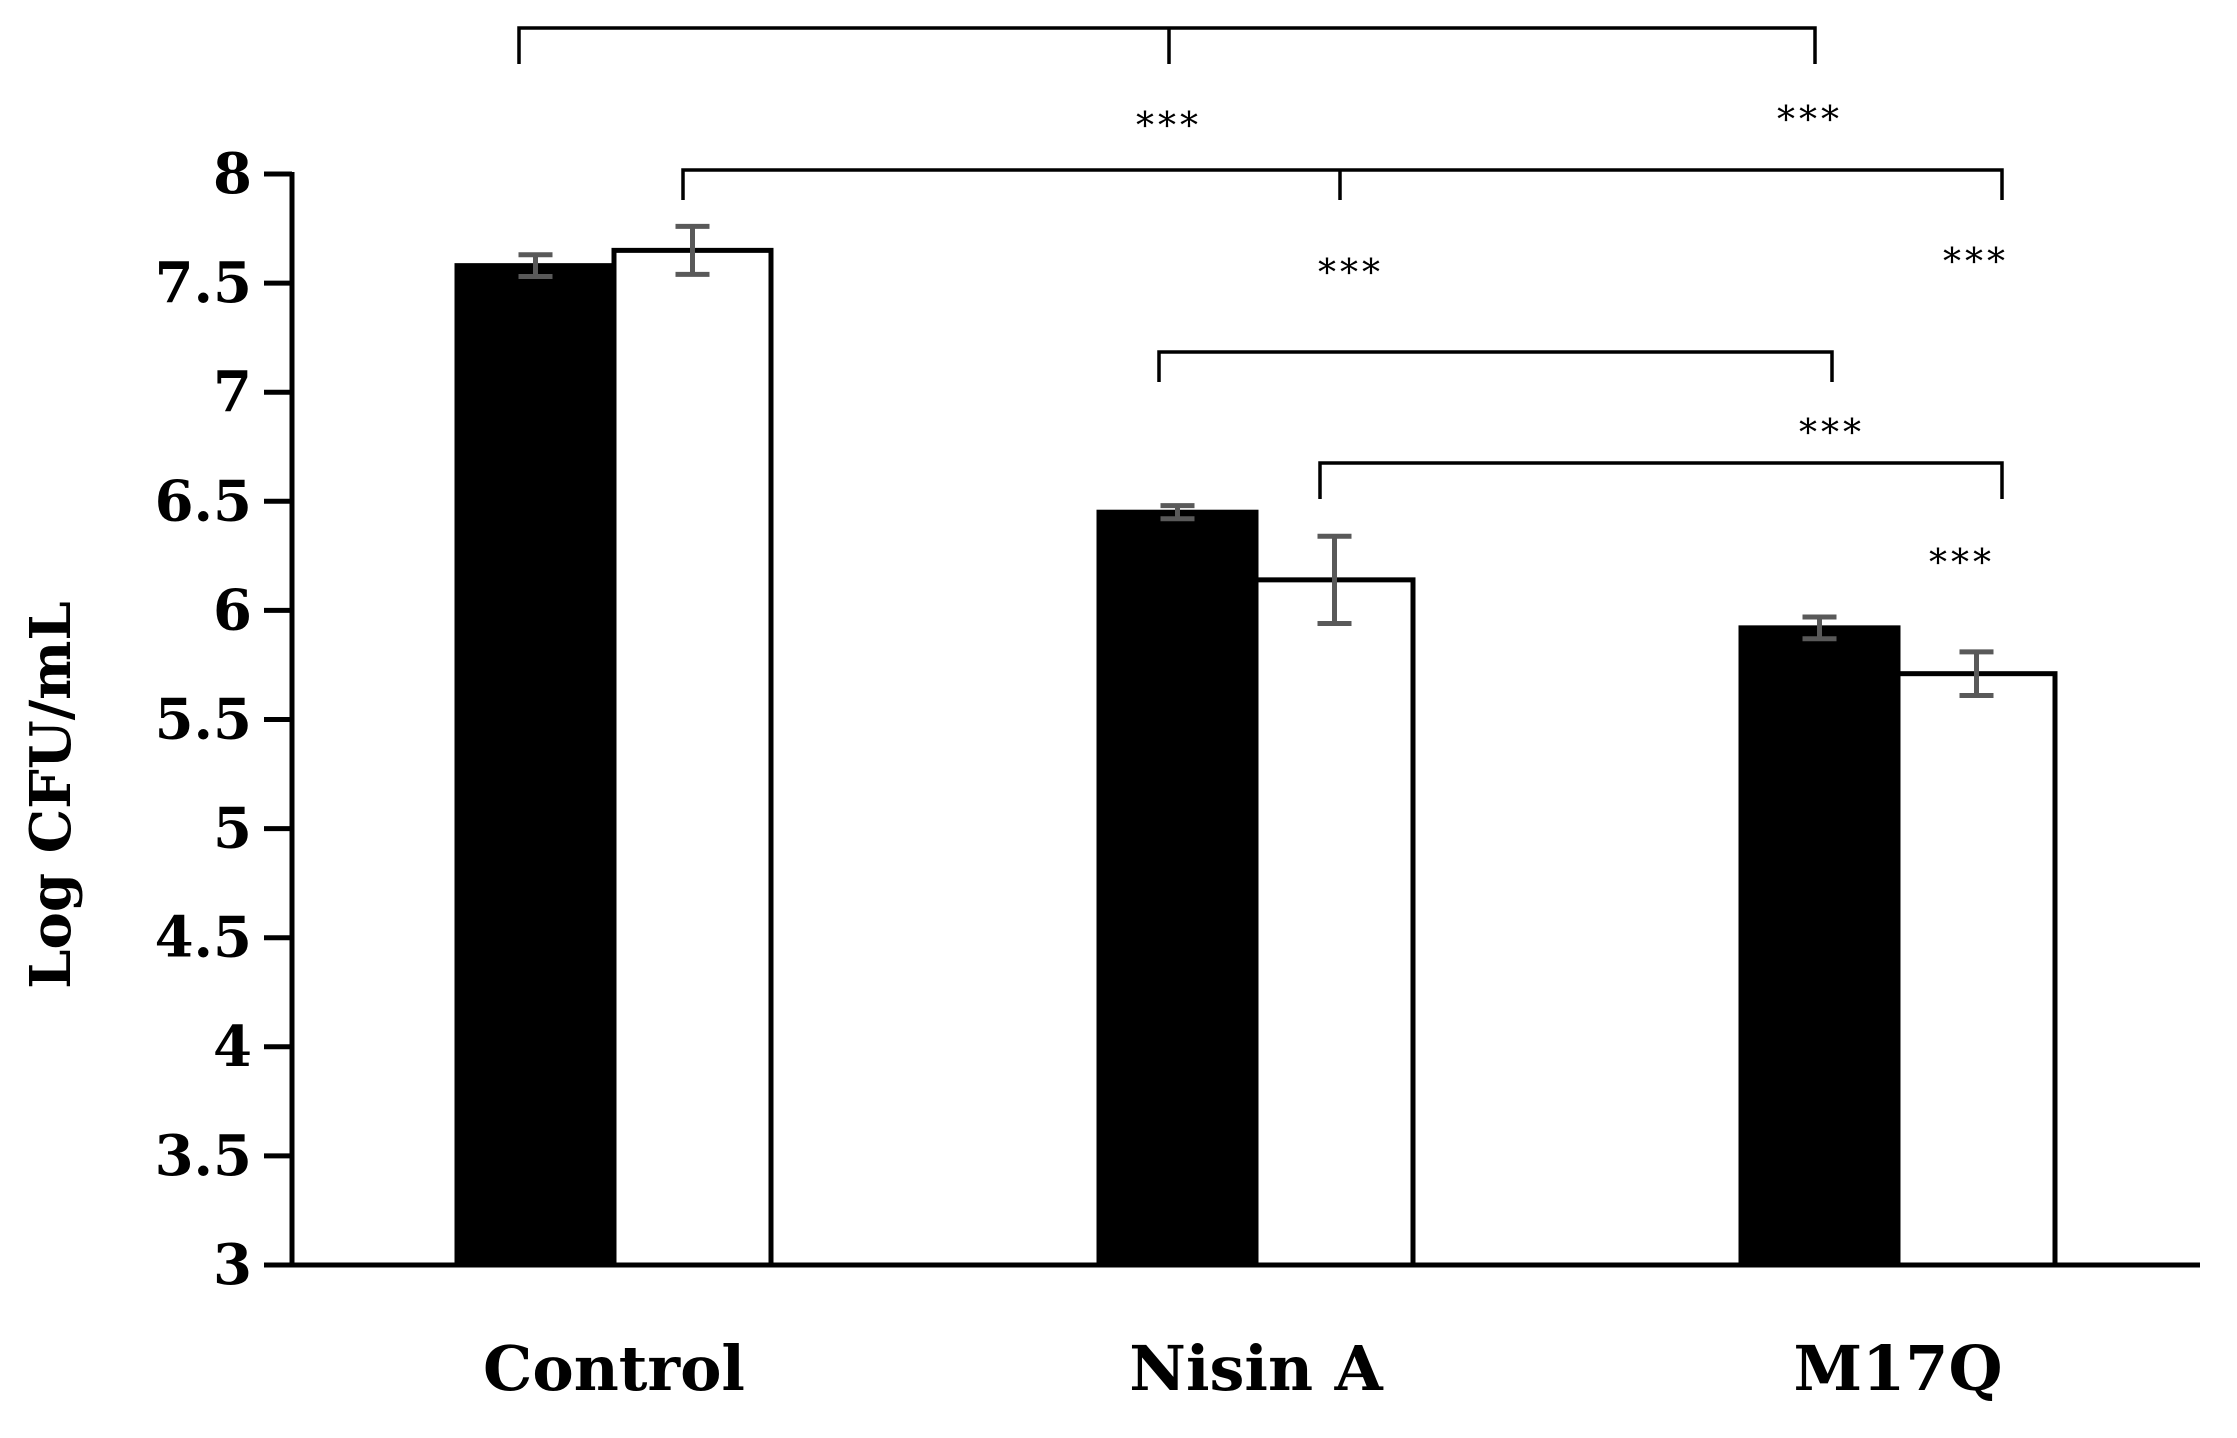 This screenshot has width=2237, height=1438. Describe the element at coordinates (232, 1265) in the screenshot. I see `y-tick-label: 3` at that location.